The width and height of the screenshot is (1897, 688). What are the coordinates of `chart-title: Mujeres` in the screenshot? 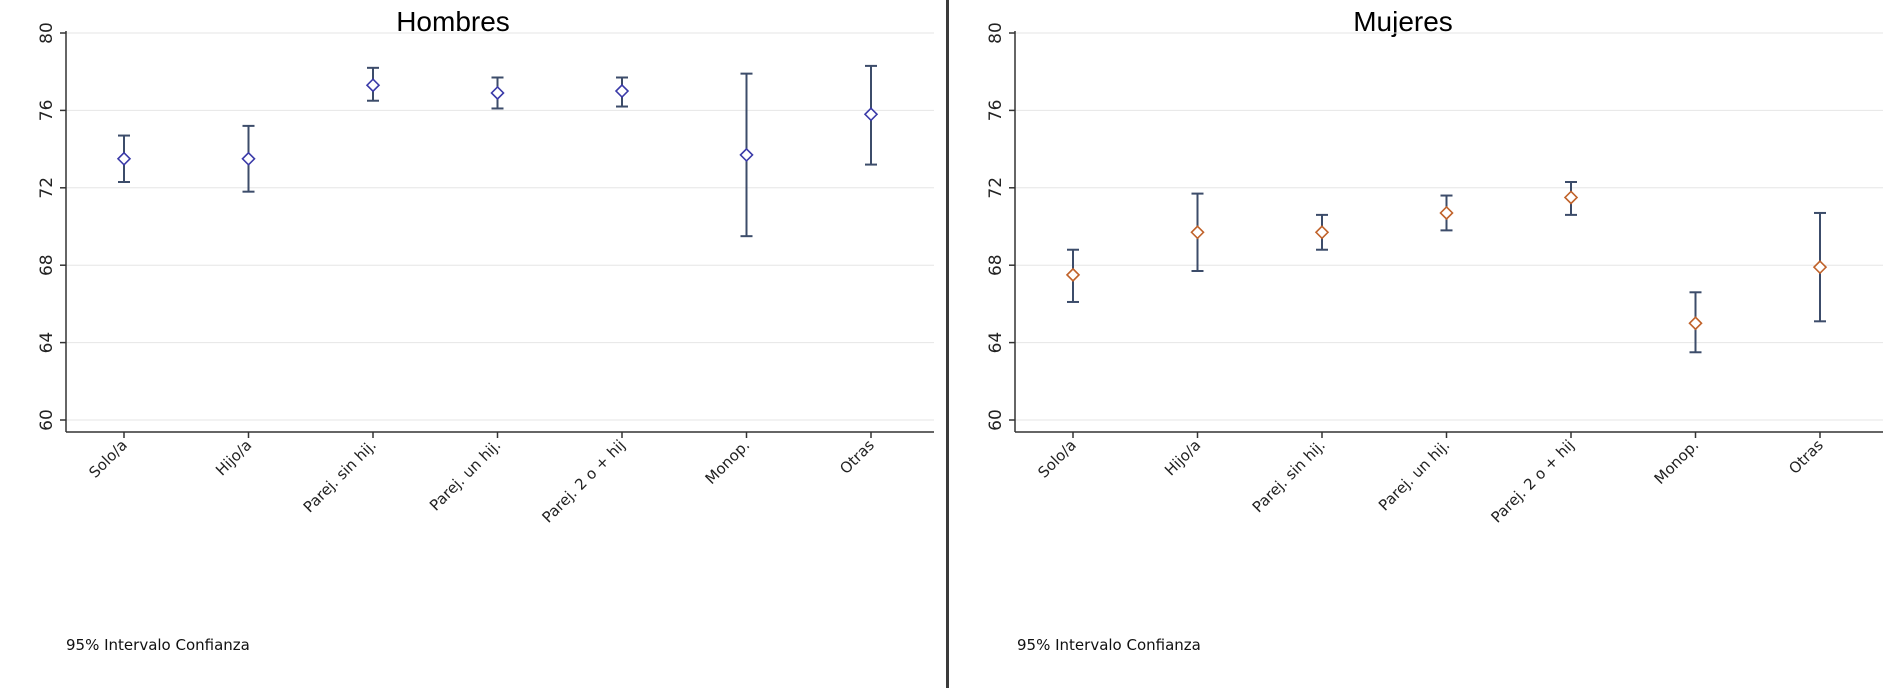 It's located at (1403, 21).